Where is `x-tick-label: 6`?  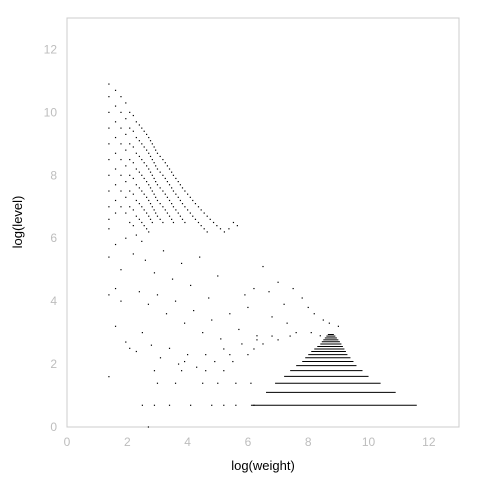 x-tick-label: 6 is located at coordinates (248, 442).